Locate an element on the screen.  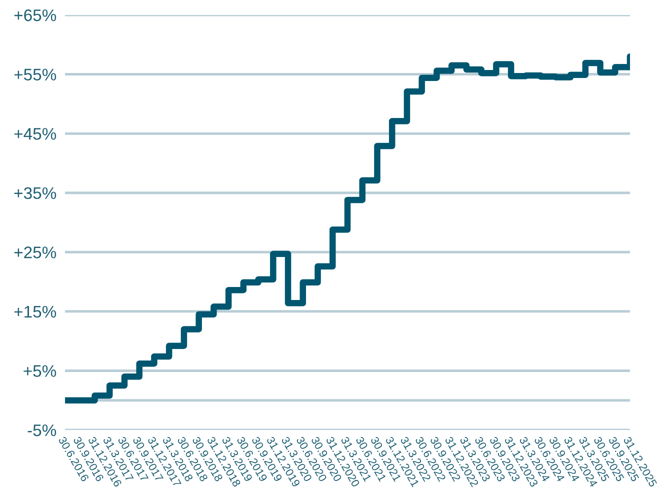
y-tick-label: +65% is located at coordinates (35, 15).